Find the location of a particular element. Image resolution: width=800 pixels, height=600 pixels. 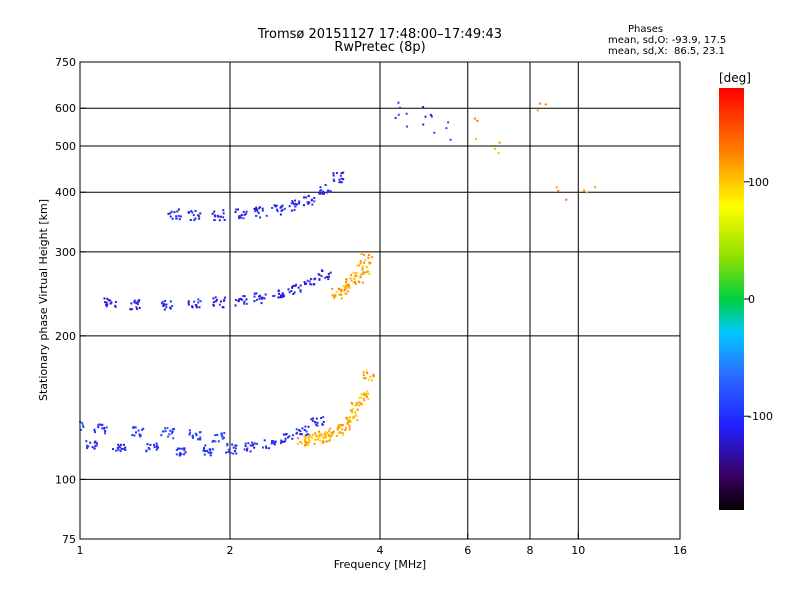

colorbar-tick-label: 0 is located at coordinates (751, 299).